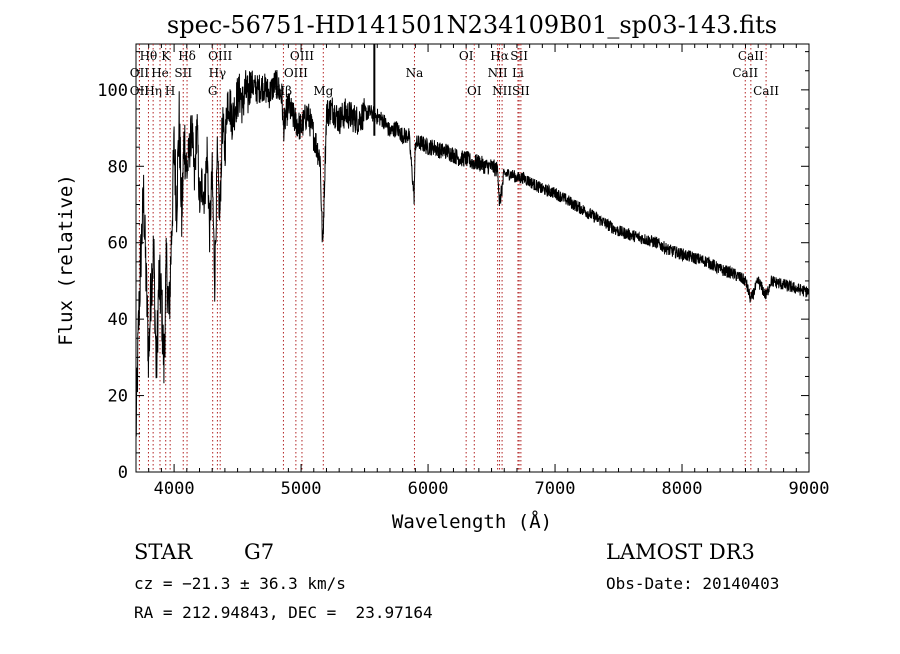  I want to click on spectral-line-label: Hθ, so click(149, 56).